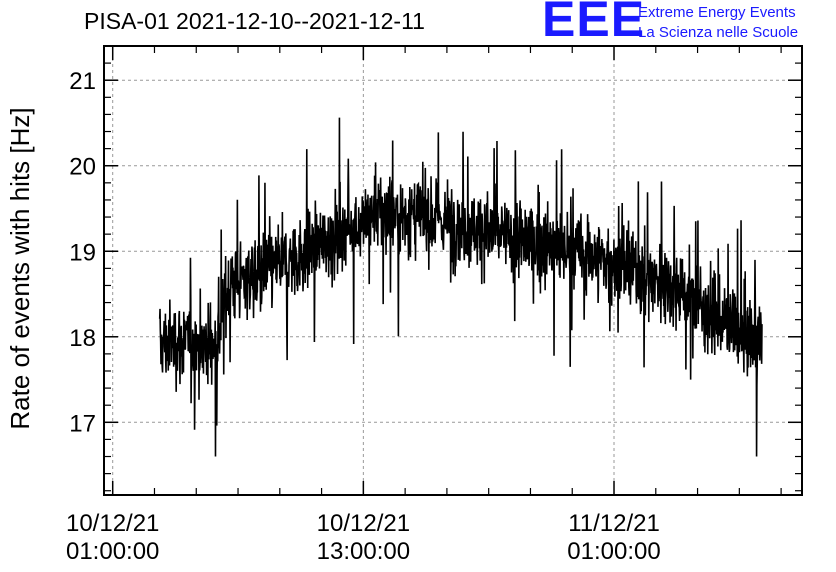 The width and height of the screenshot is (836, 572). Describe the element at coordinates (363, 551) in the screenshot. I see `x-tick-label: 13:00:00` at that location.